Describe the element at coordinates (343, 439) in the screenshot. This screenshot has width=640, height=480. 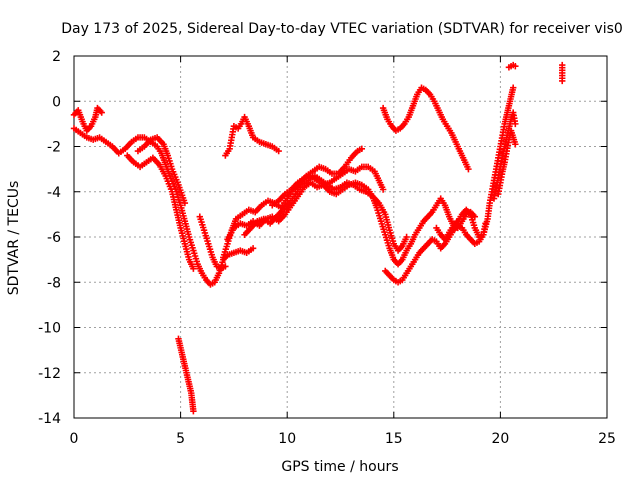
I see `x-tick-labels: 0 5 10 15 20 25` at that location.